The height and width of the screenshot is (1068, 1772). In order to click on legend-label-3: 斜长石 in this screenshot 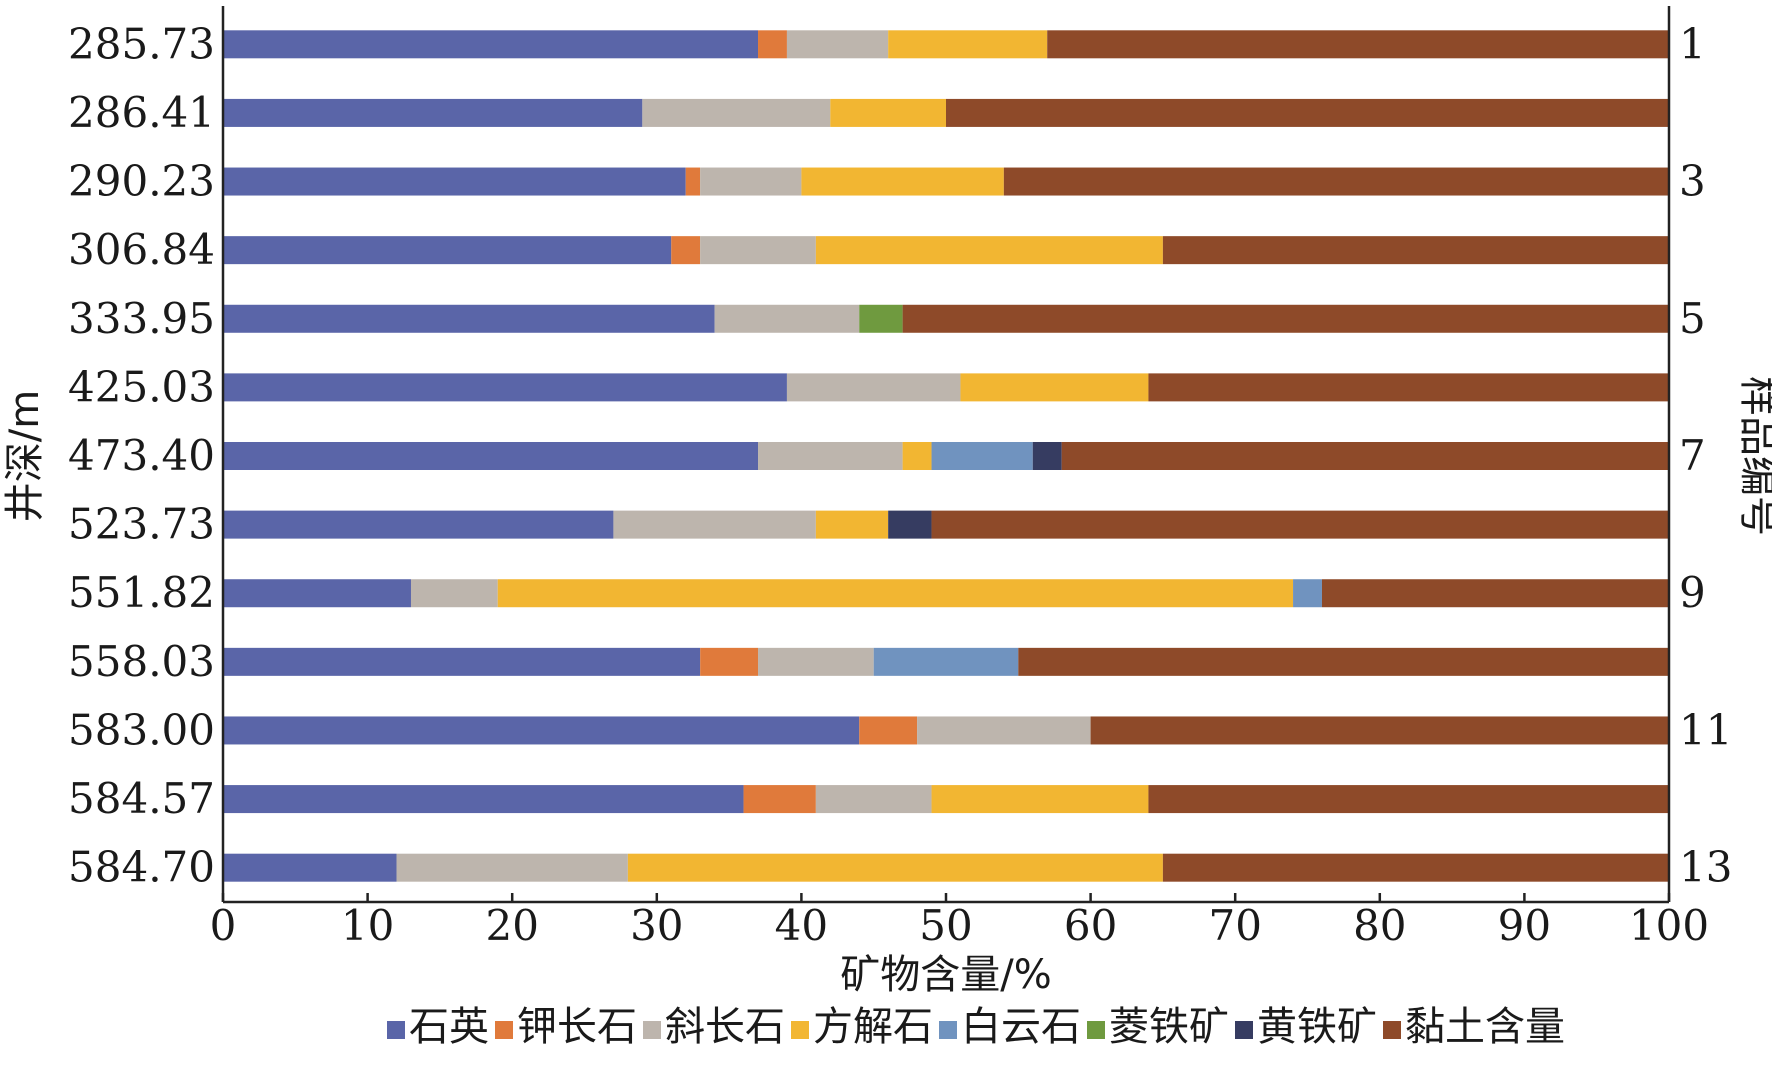, I will do `click(725, 1027)`.